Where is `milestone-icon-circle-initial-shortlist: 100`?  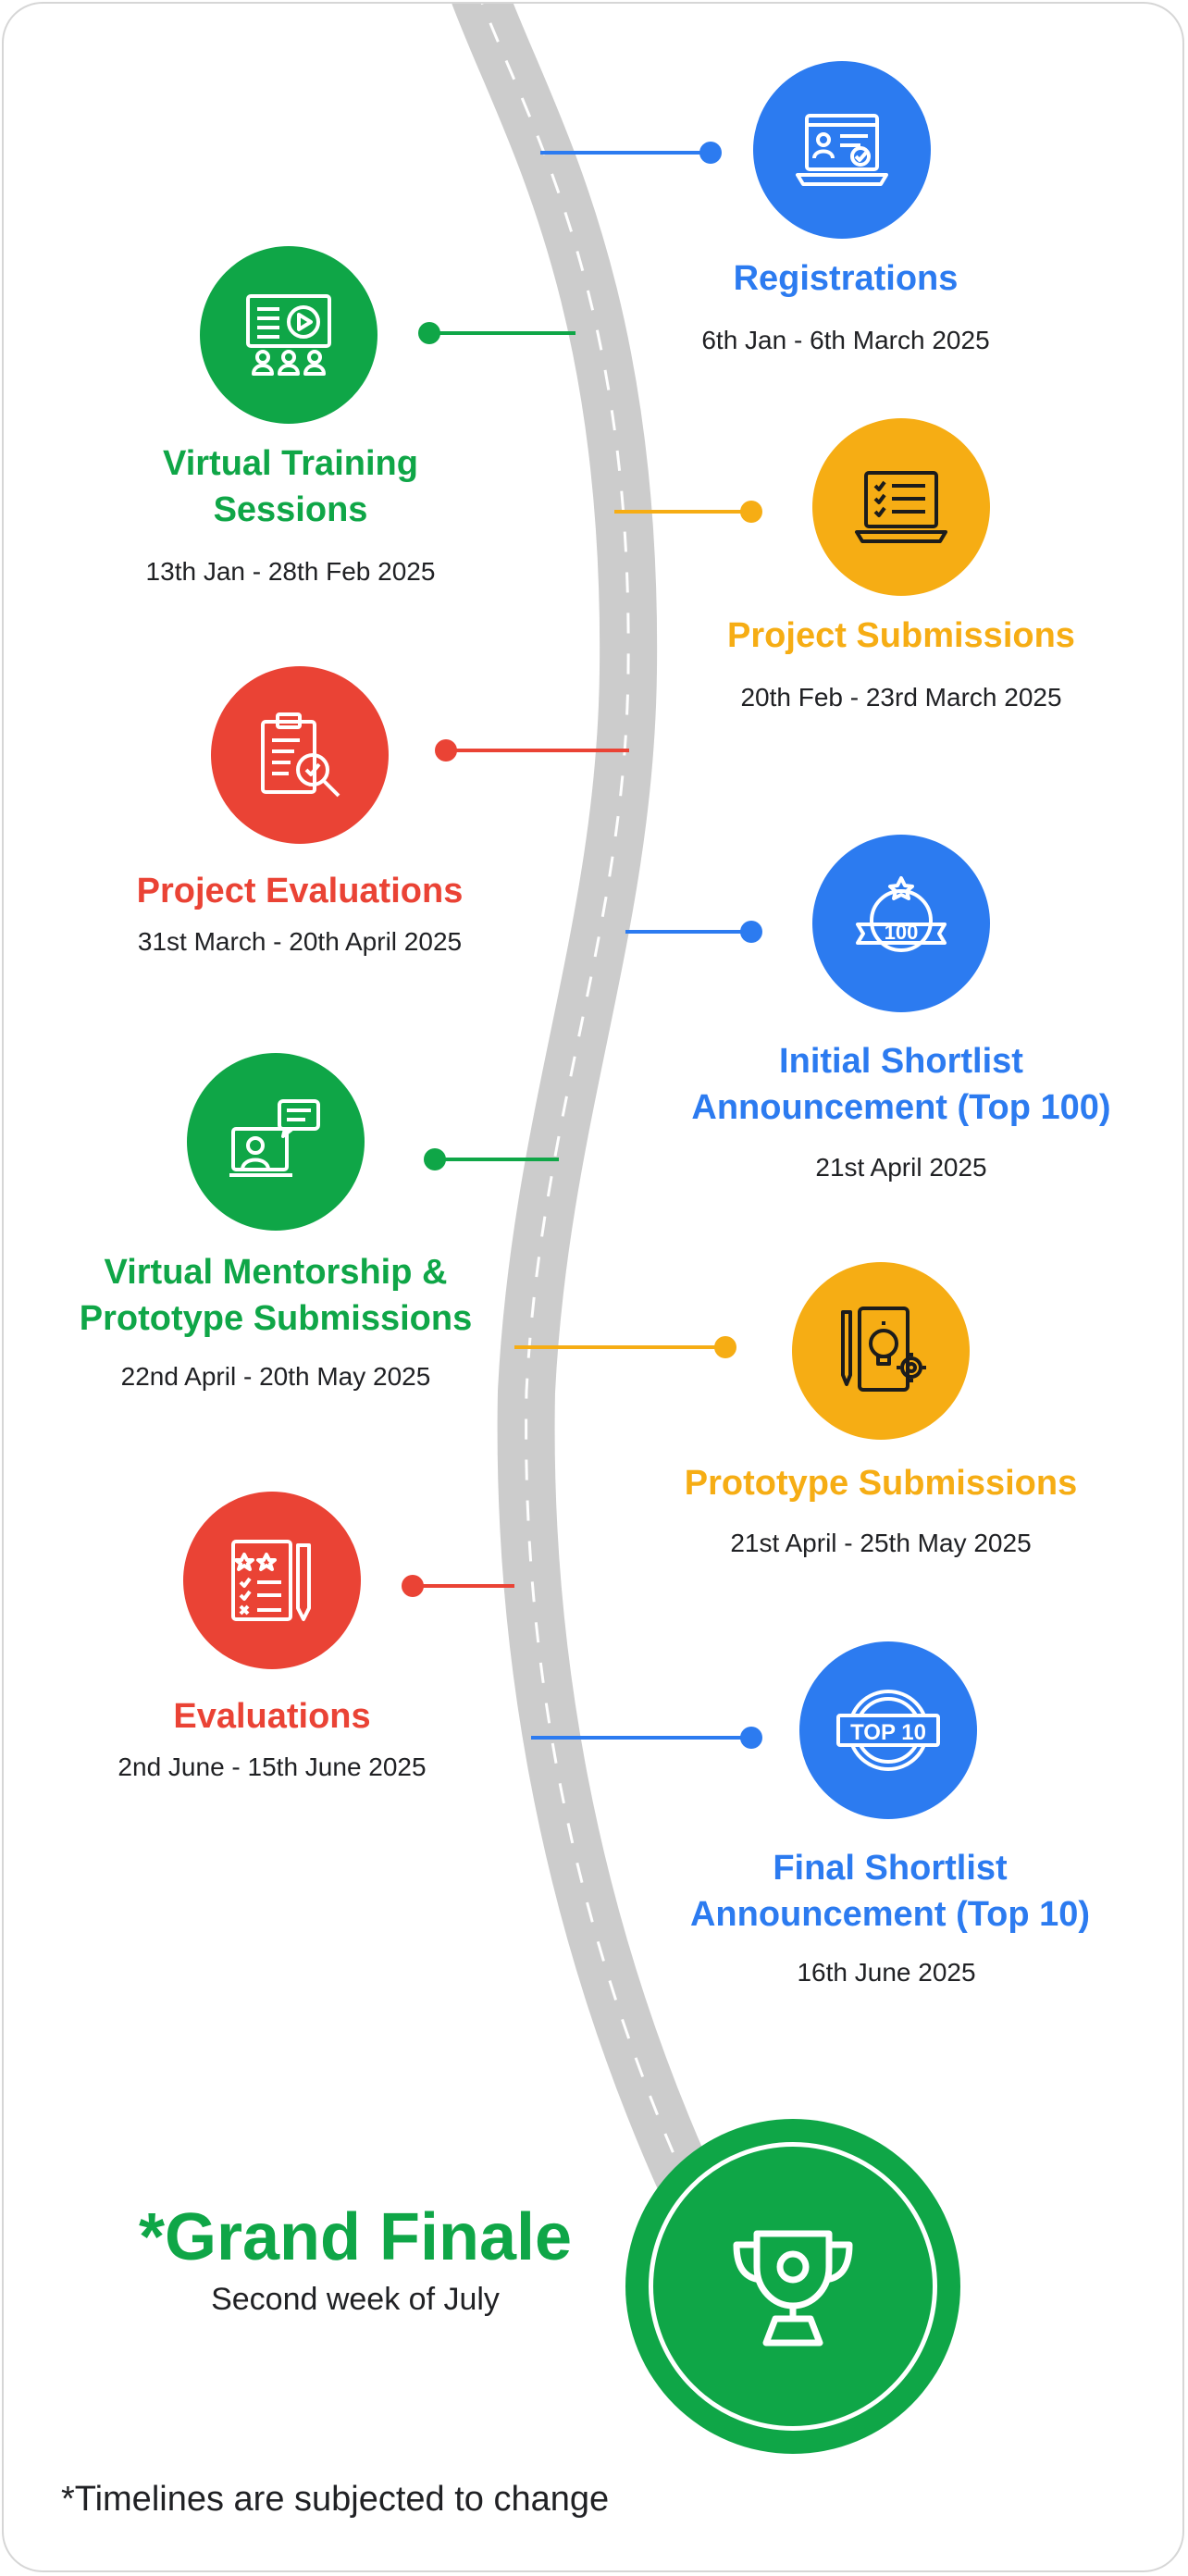
milestone-icon-circle-initial-shortlist: 100 is located at coordinates (901, 923).